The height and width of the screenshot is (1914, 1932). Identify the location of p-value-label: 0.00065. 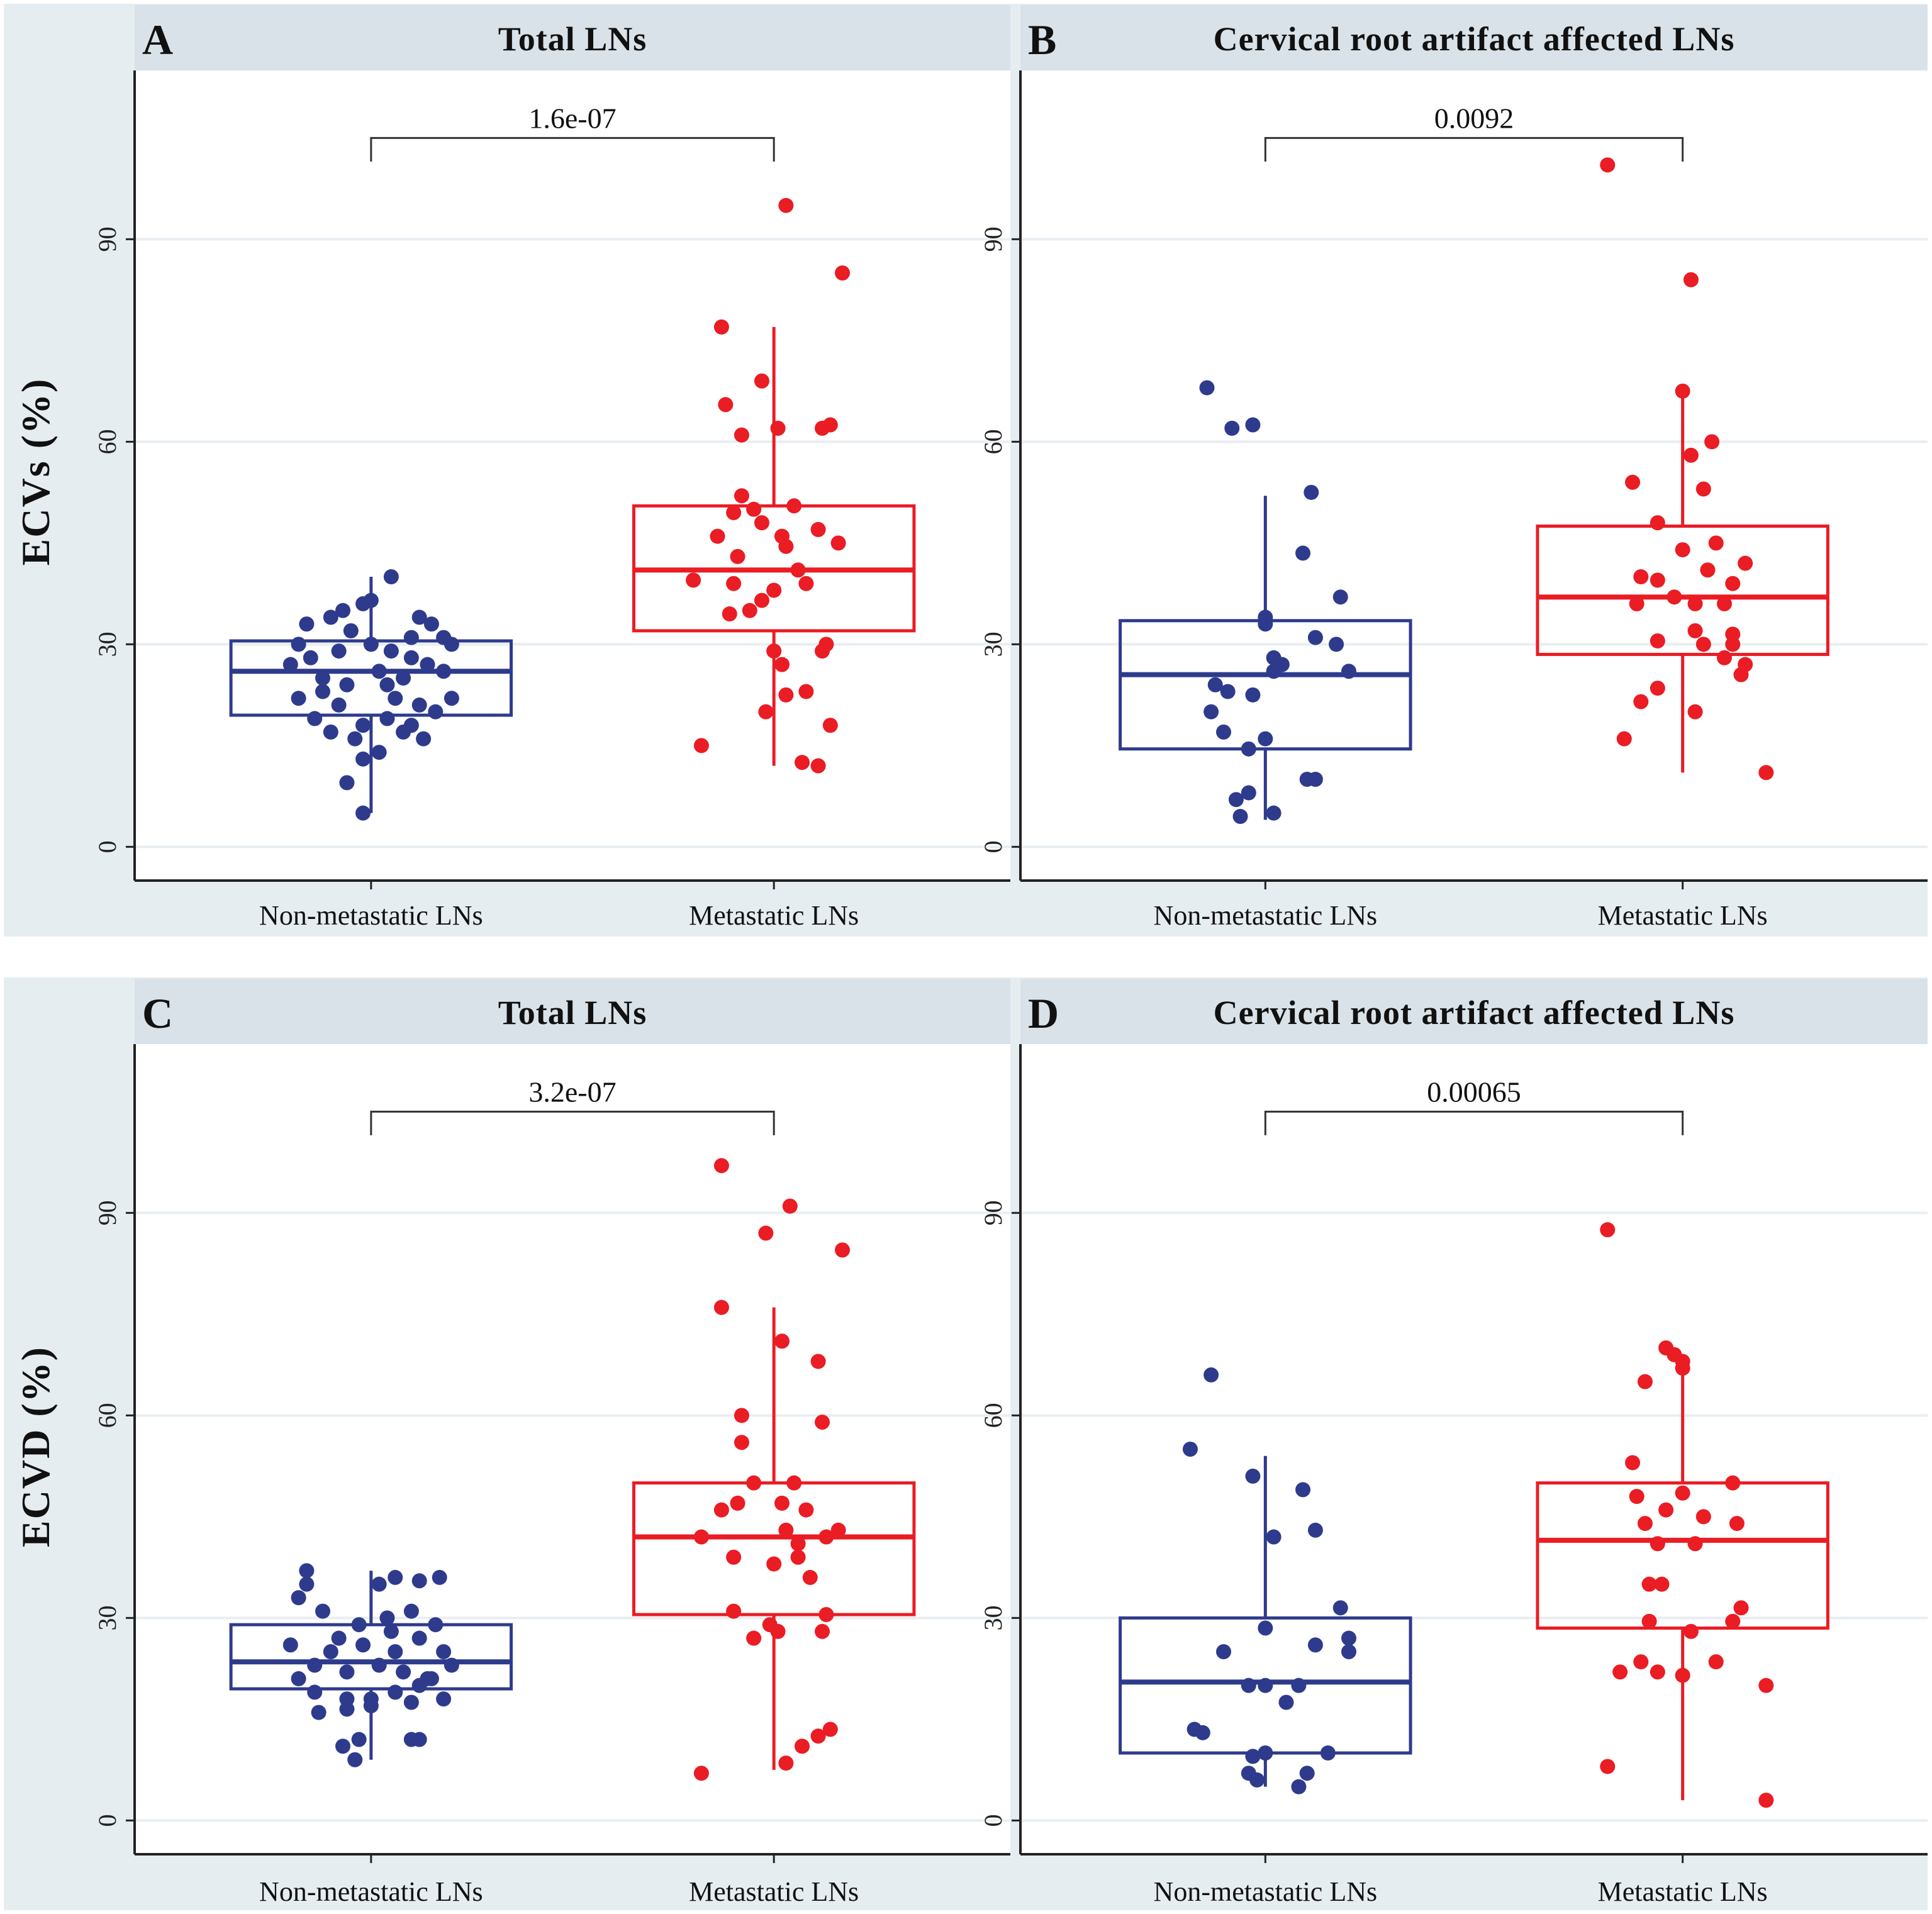
(1474, 1092).